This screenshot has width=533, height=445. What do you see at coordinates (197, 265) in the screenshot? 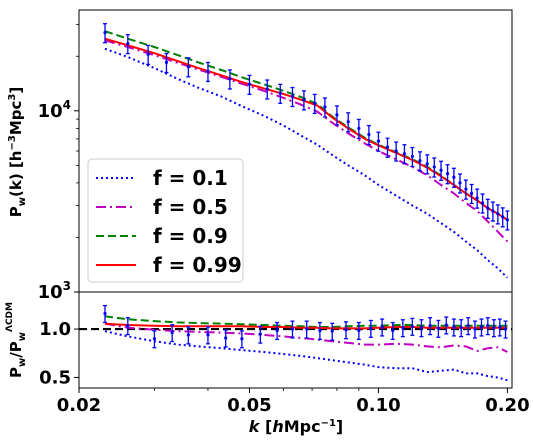
I see `legend-label: f = 0.99` at bounding box center [197, 265].